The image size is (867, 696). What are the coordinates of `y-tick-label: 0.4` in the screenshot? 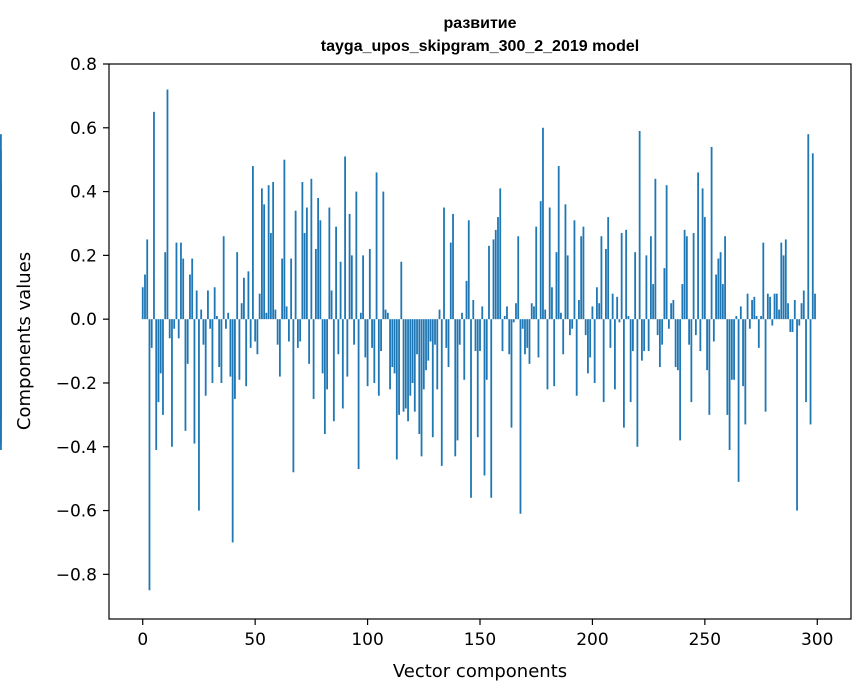 It's located at (83, 193).